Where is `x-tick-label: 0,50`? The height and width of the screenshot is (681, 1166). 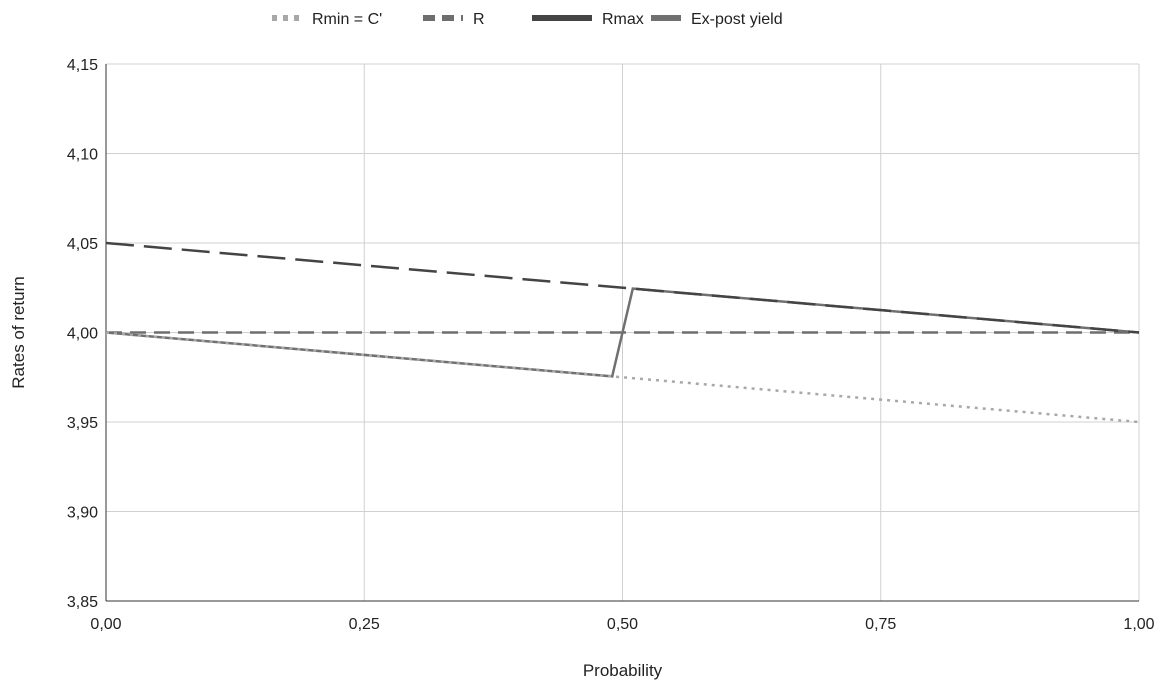 x-tick-label: 0,50 is located at coordinates (622, 624).